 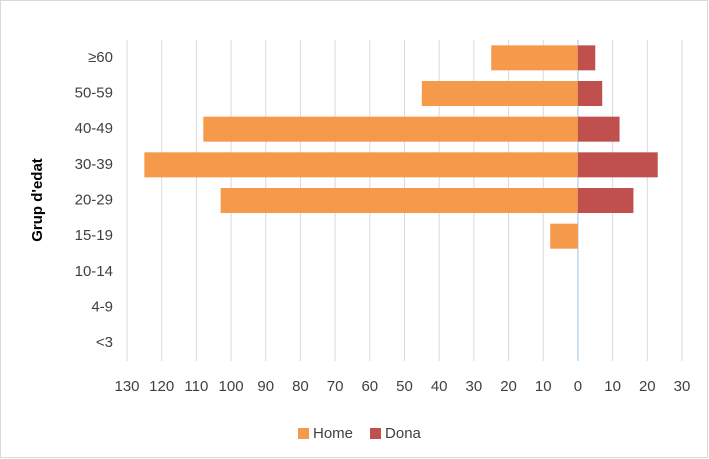 What do you see at coordinates (369, 386) in the screenshot?
I see `x-tick-label: 60` at bounding box center [369, 386].